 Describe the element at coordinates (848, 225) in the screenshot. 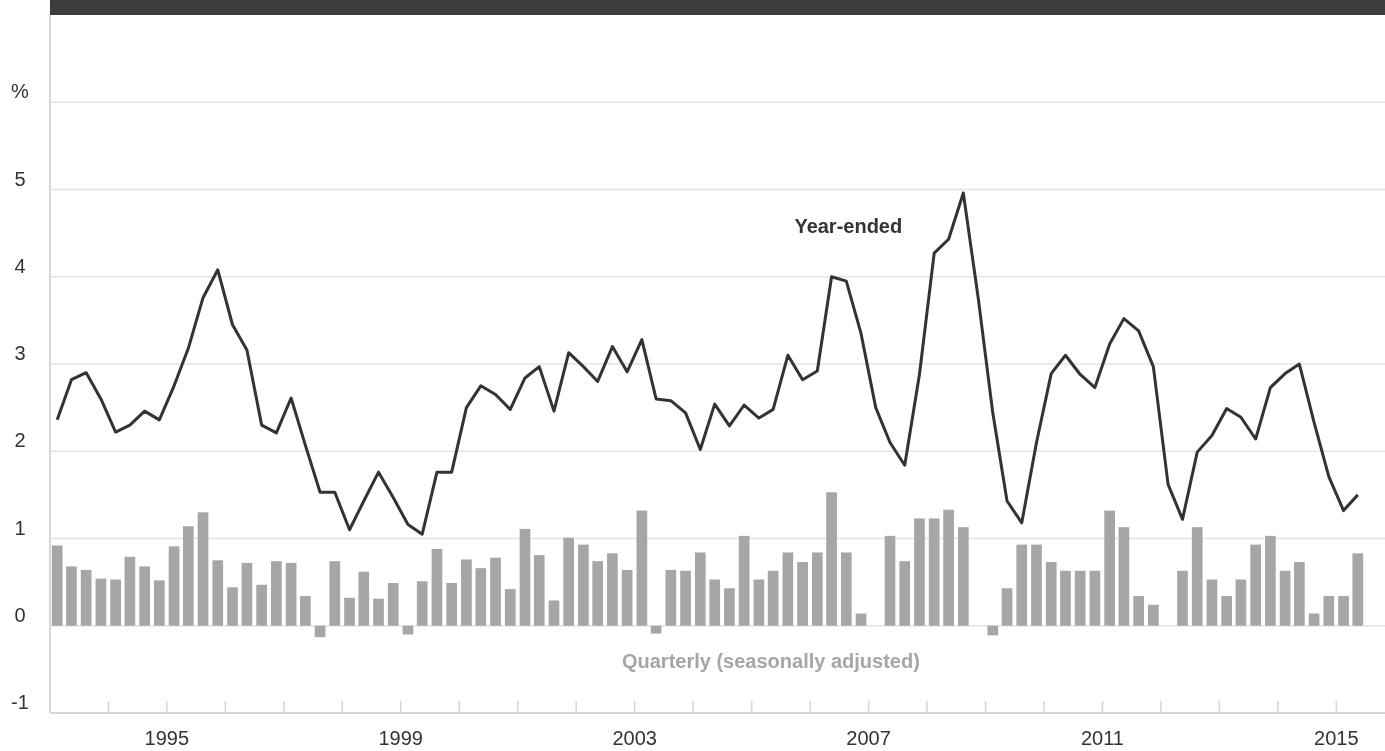

I see `series-label: Year-ended` at that location.